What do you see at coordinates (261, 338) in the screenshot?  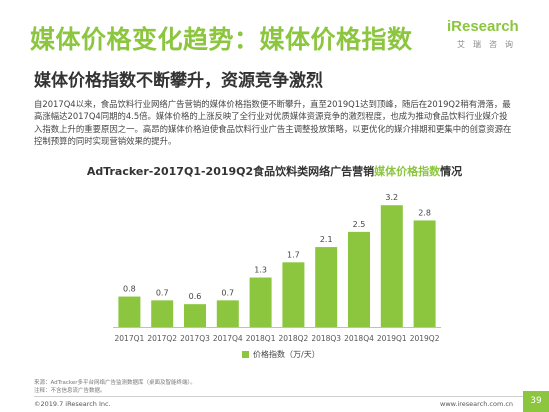 I see `x-tick-label-2018Q1: 2018Q1` at bounding box center [261, 338].